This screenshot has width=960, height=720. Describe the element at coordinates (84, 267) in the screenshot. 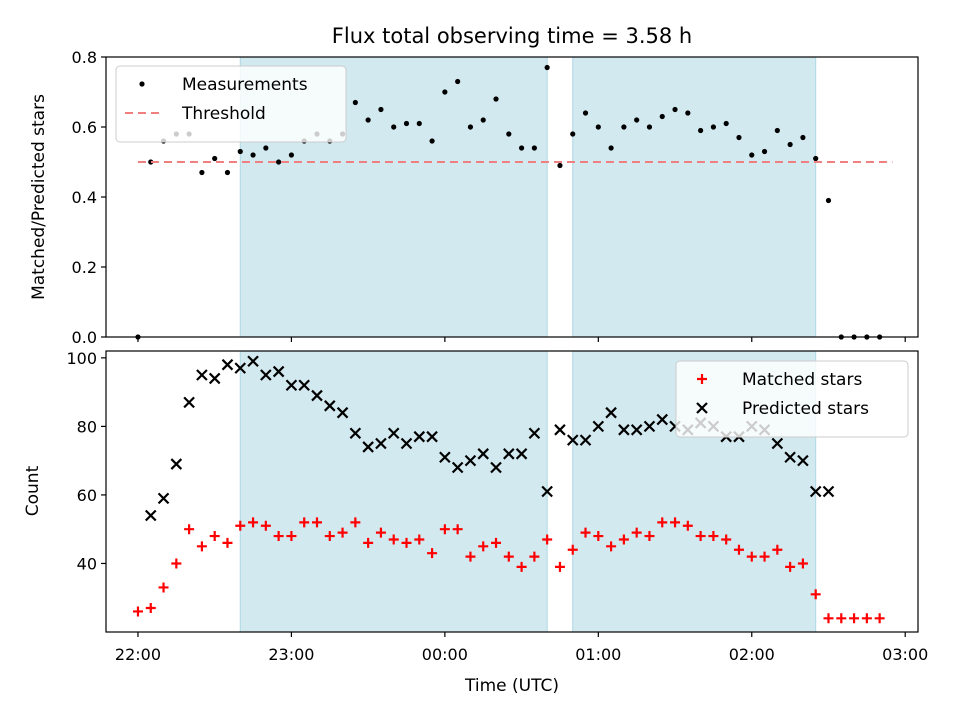

I see `y-tick-label: 0.2` at that location.